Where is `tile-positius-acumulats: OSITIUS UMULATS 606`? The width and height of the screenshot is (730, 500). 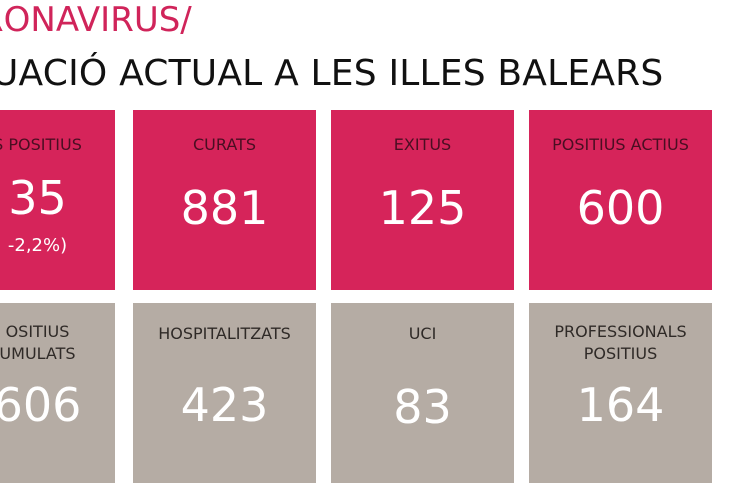
tile-positius-acumulats: OSITIUS UMULATS 606 is located at coordinates (57, 393).